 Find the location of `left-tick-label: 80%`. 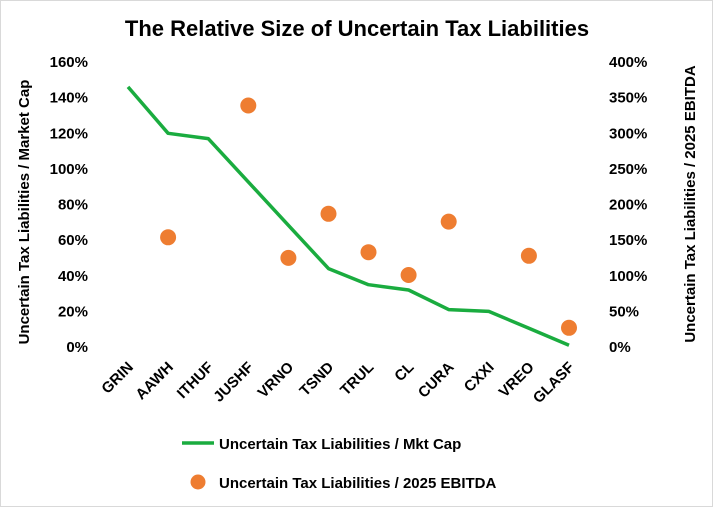

left-tick-label: 80% is located at coordinates (73, 205).